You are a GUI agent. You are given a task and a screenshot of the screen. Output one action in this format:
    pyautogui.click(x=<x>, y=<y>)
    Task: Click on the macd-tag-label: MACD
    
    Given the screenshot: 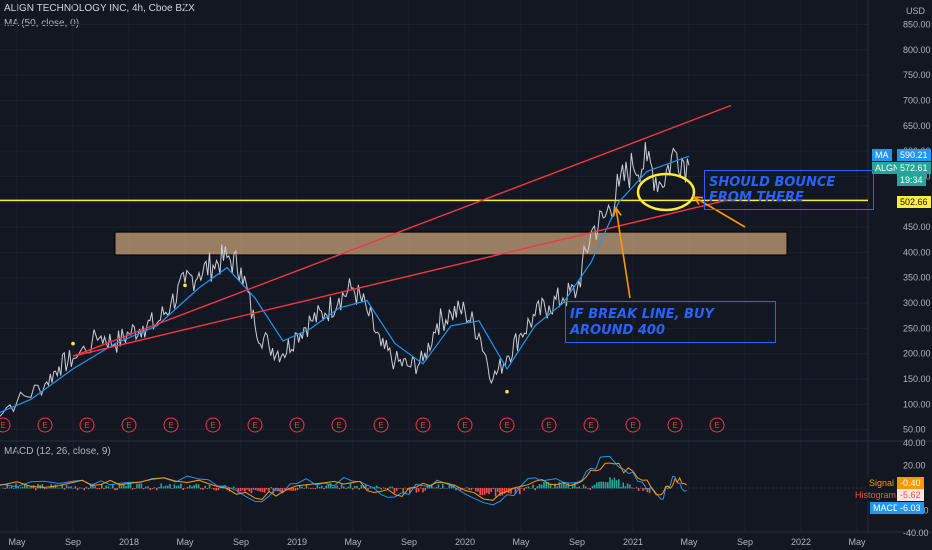 What is the action you would take?
    pyautogui.click(x=886, y=508)
    